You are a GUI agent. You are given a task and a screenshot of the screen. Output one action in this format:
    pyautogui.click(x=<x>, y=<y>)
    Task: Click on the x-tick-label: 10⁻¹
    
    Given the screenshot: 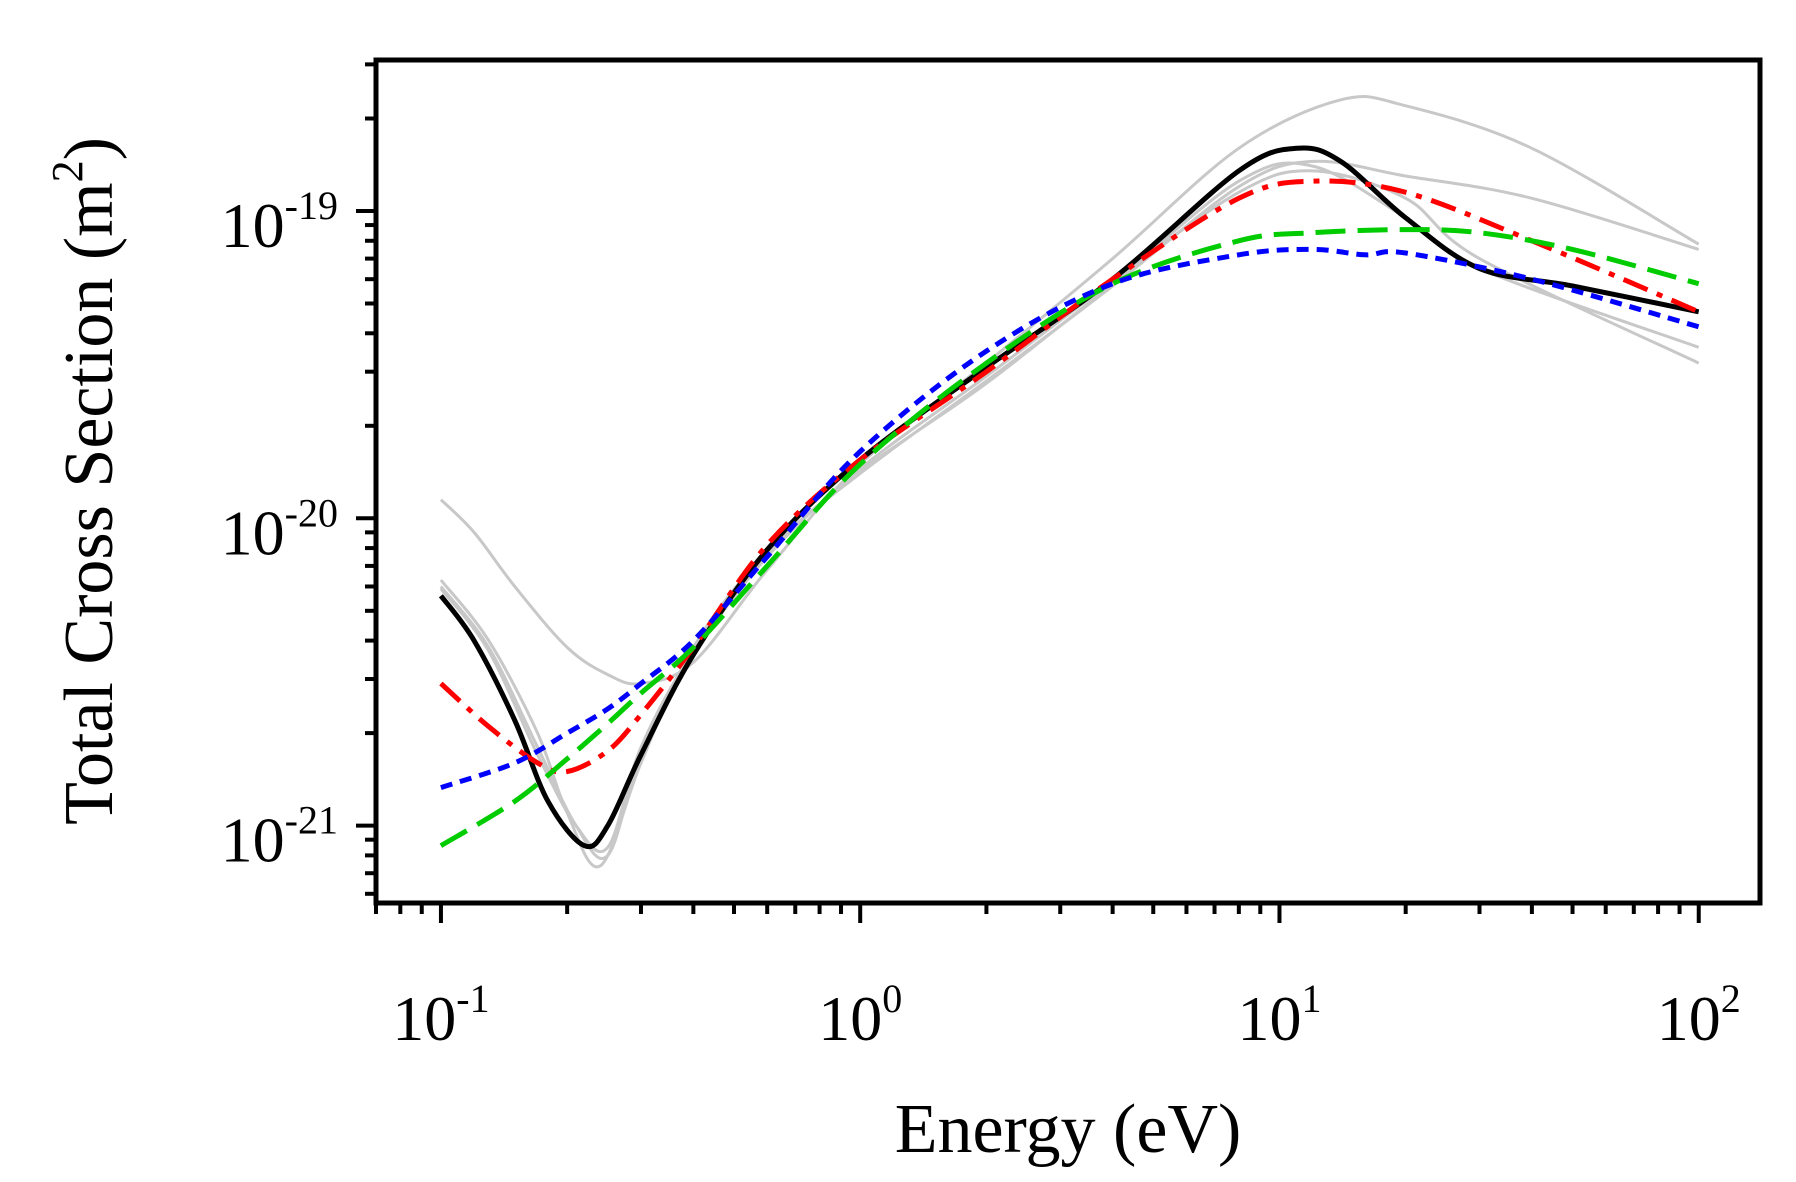 What is the action you would take?
    pyautogui.click(x=440, y=1015)
    